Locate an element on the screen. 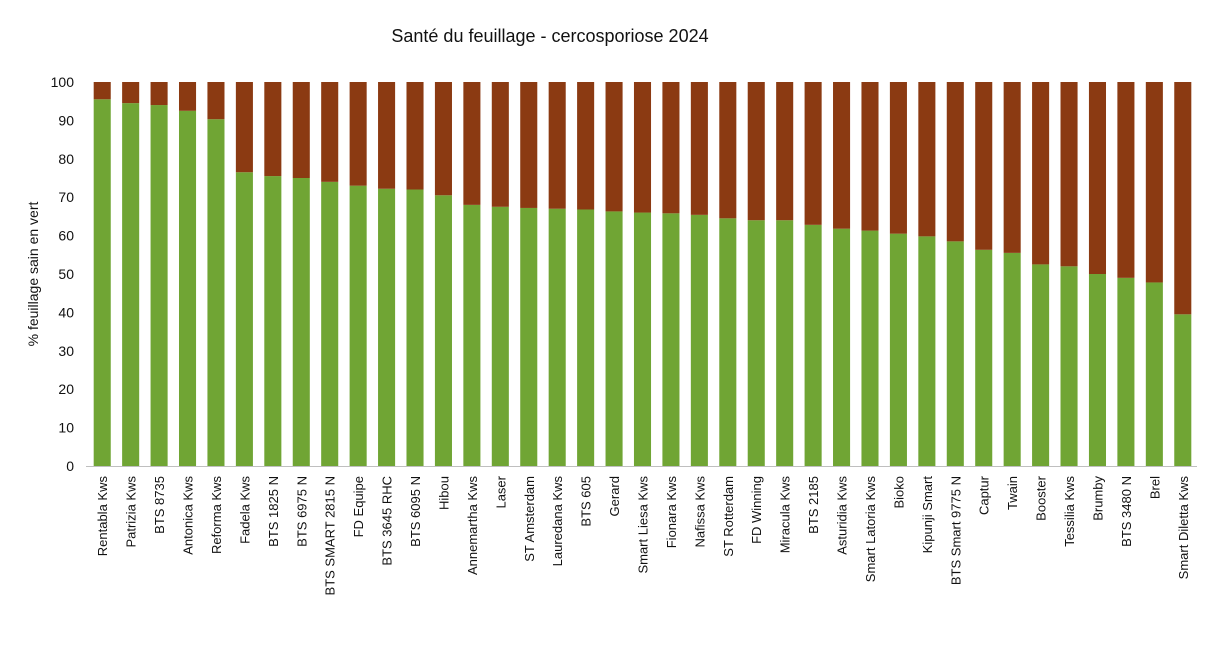 The height and width of the screenshot is (669, 1214). y-tick-label: 70 is located at coordinates (66, 197).